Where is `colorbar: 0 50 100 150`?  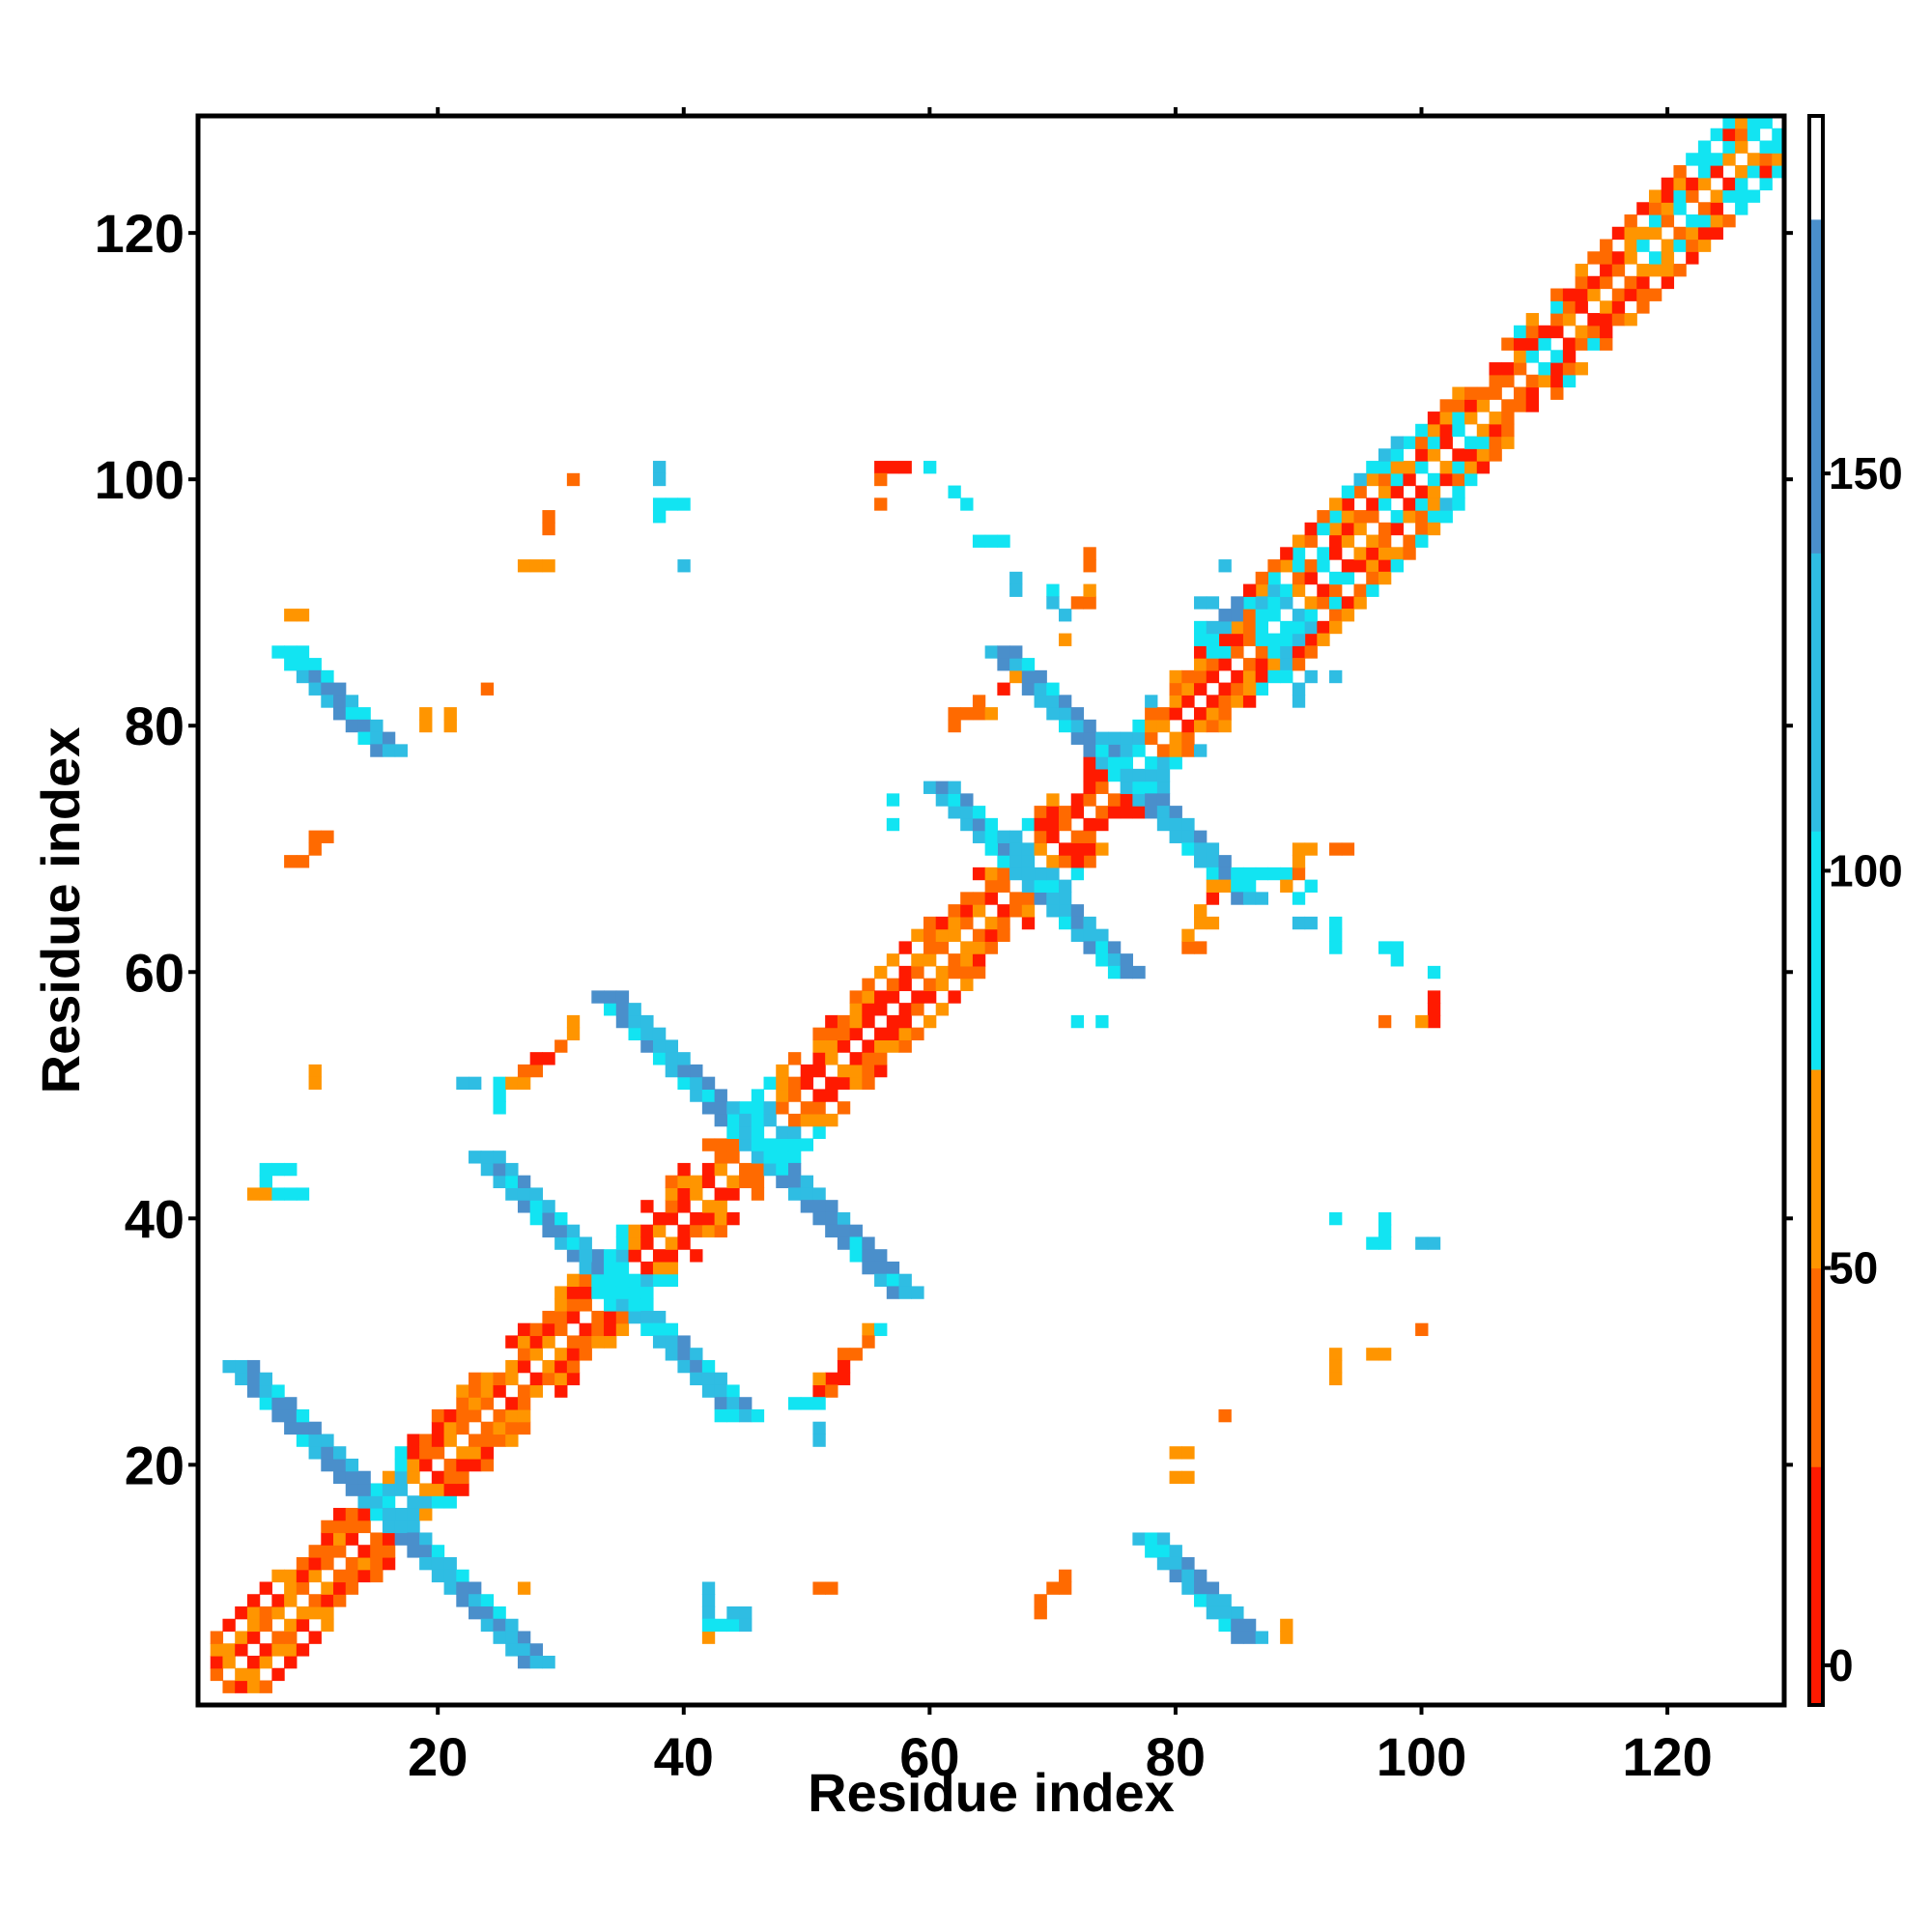
colorbar: 0 50 100 150 is located at coordinates (1855, 910).